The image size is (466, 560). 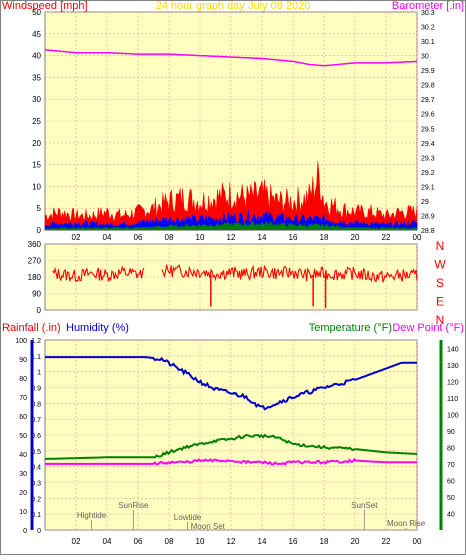 What do you see at coordinates (23, 417) in the screenshot?
I see `y-tick-label-humidity: 60` at bounding box center [23, 417].